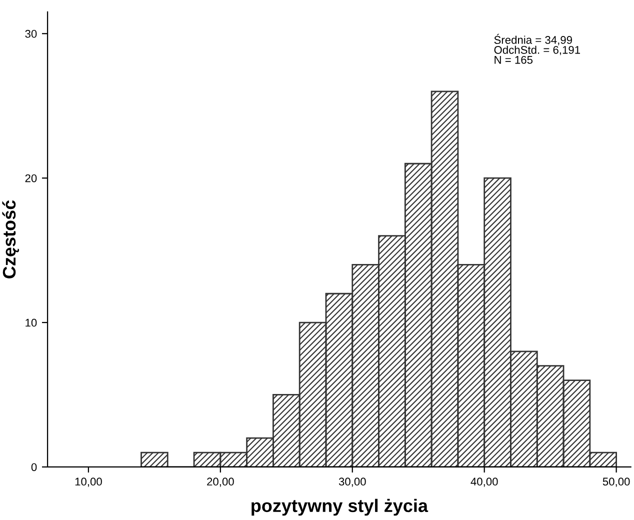  I want to click on x-tick-label: 30,00, so click(352, 482).